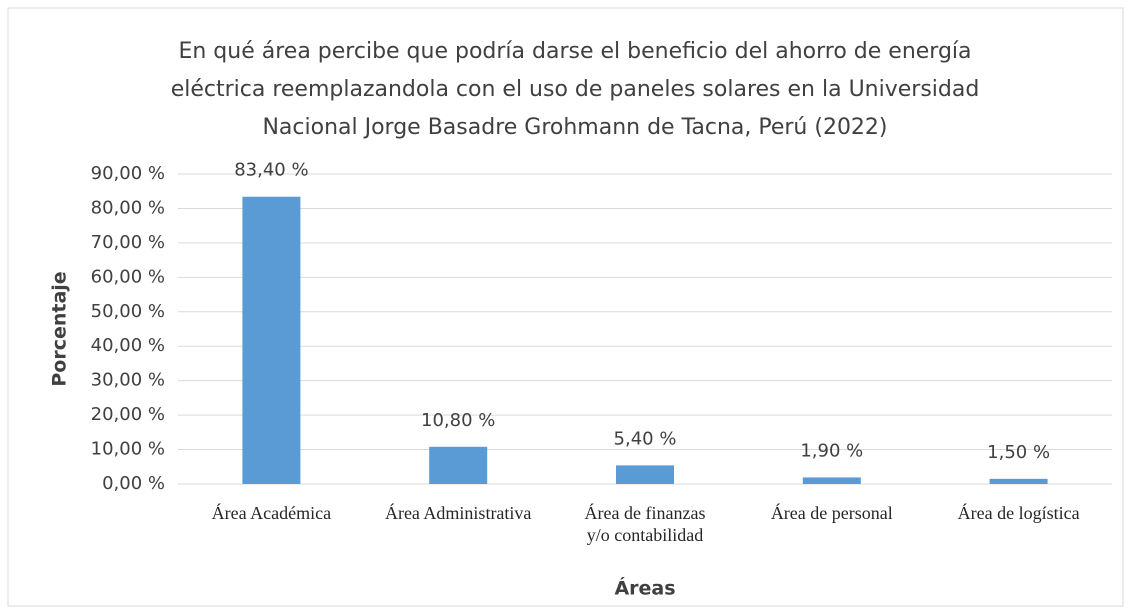 The image size is (1131, 615). I want to click on y-tick-label: 90,00 %, so click(128, 173).